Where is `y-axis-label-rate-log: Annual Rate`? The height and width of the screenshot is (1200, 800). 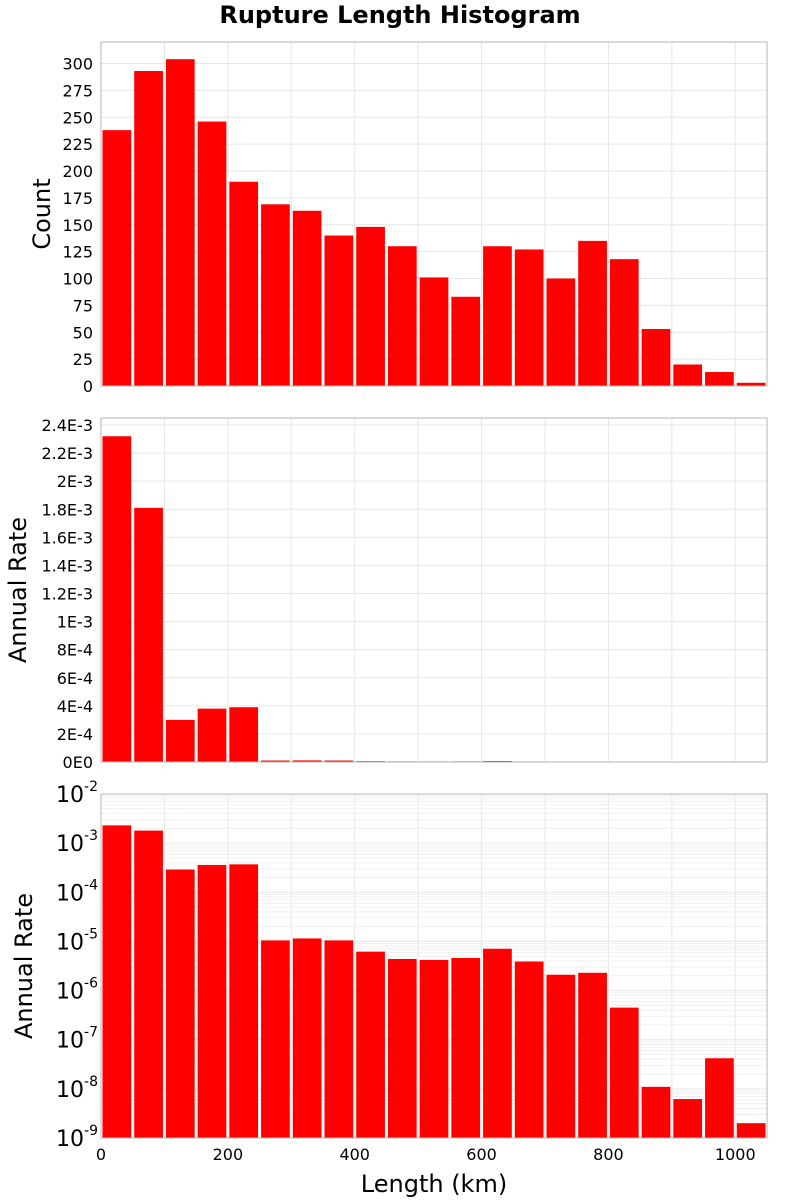
y-axis-label-rate-log: Annual Rate is located at coordinates (24, 966).